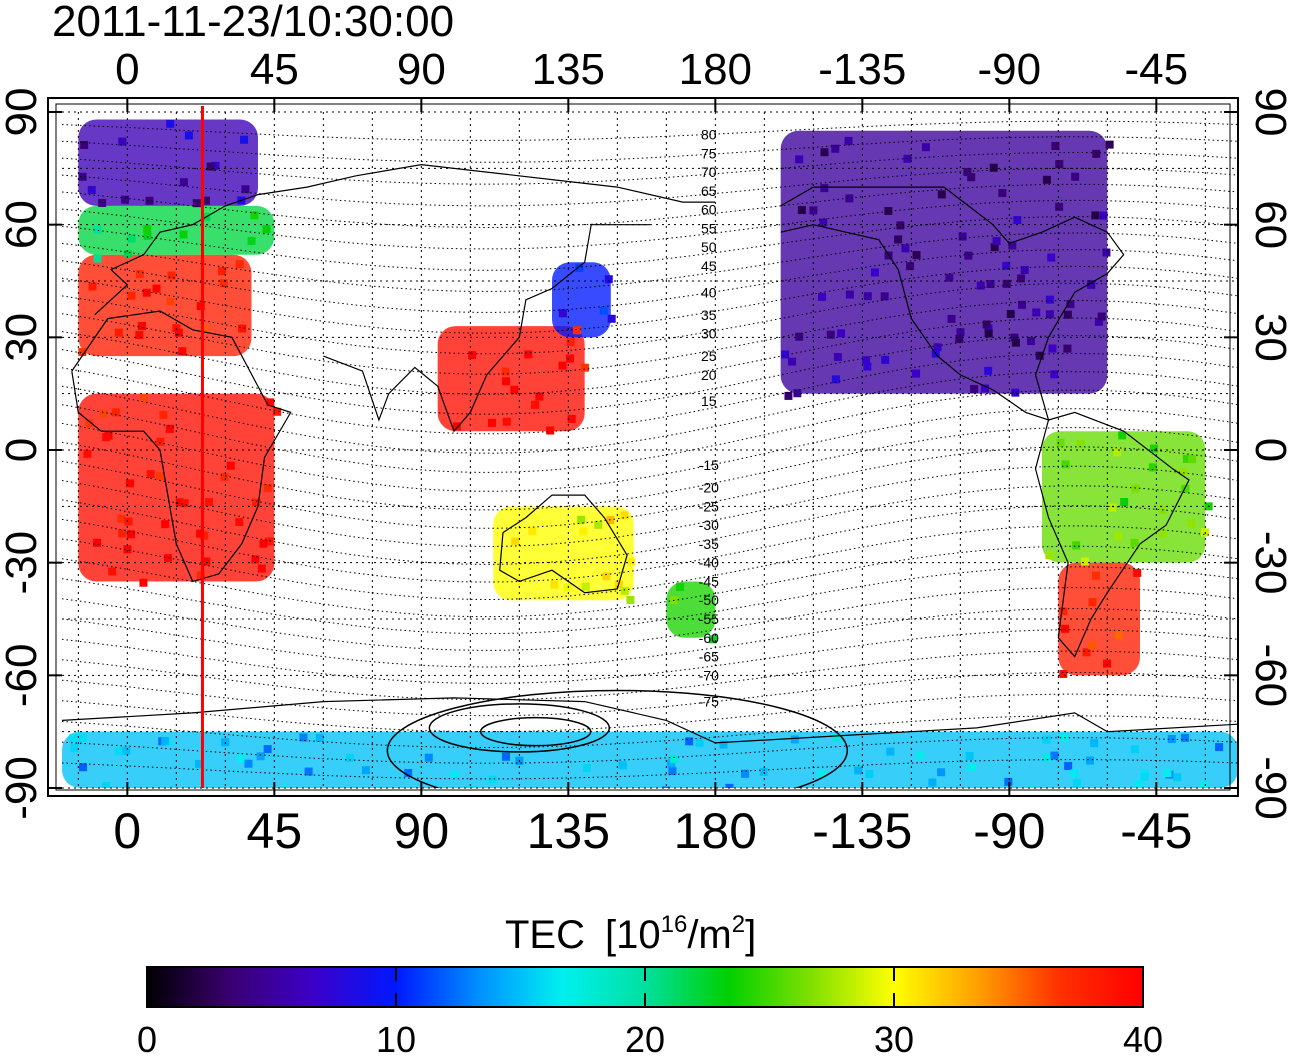  What do you see at coordinates (147, 1038) in the screenshot?
I see `colorbar-tick-label: 0` at bounding box center [147, 1038].